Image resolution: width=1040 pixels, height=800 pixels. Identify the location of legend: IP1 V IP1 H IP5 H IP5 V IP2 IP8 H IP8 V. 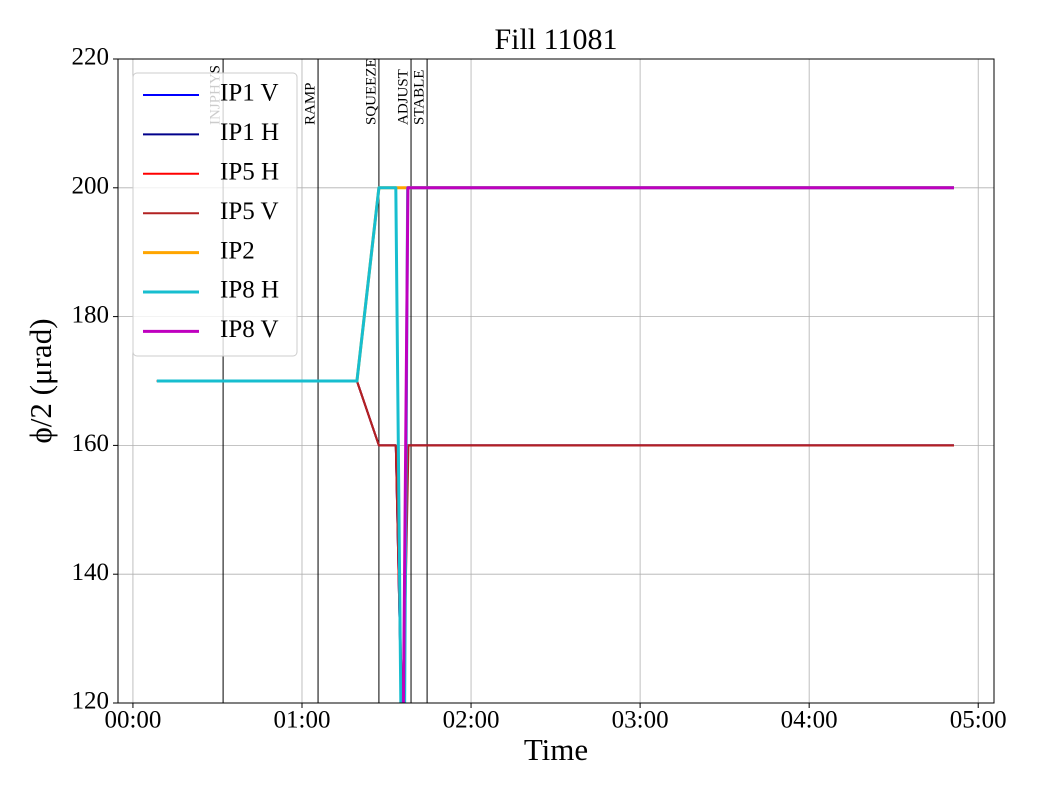
(215, 214).